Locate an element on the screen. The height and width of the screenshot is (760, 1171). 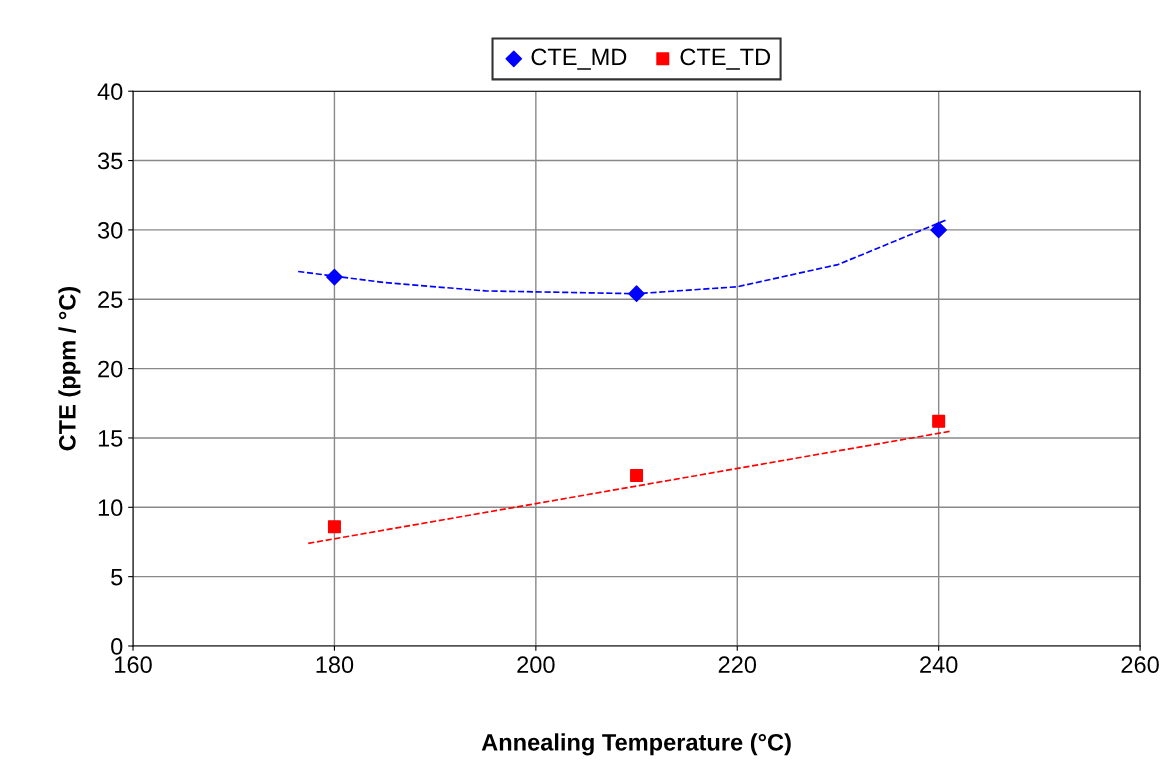
y-tick-label: 40 is located at coordinates (110, 91).